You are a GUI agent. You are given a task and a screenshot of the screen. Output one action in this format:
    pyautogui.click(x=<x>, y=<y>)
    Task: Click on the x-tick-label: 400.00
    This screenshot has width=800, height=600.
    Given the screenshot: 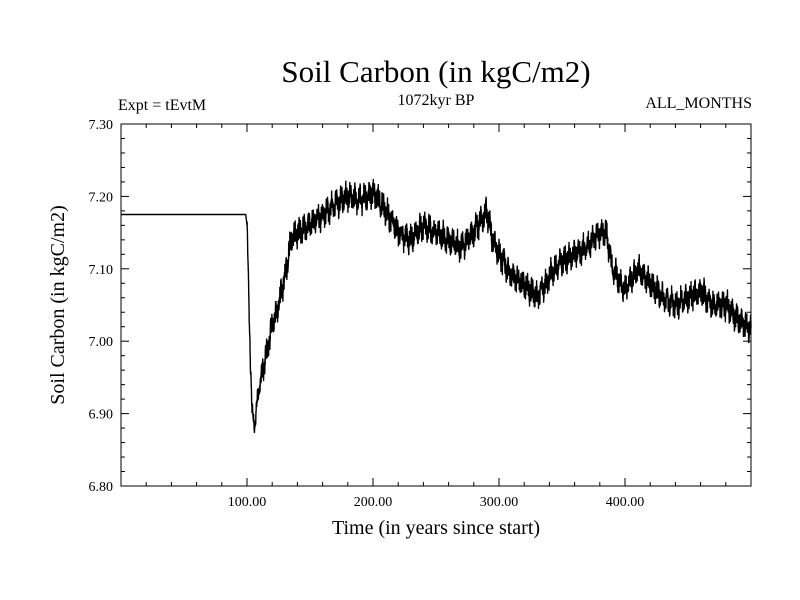 What is the action you would take?
    pyautogui.click(x=625, y=502)
    